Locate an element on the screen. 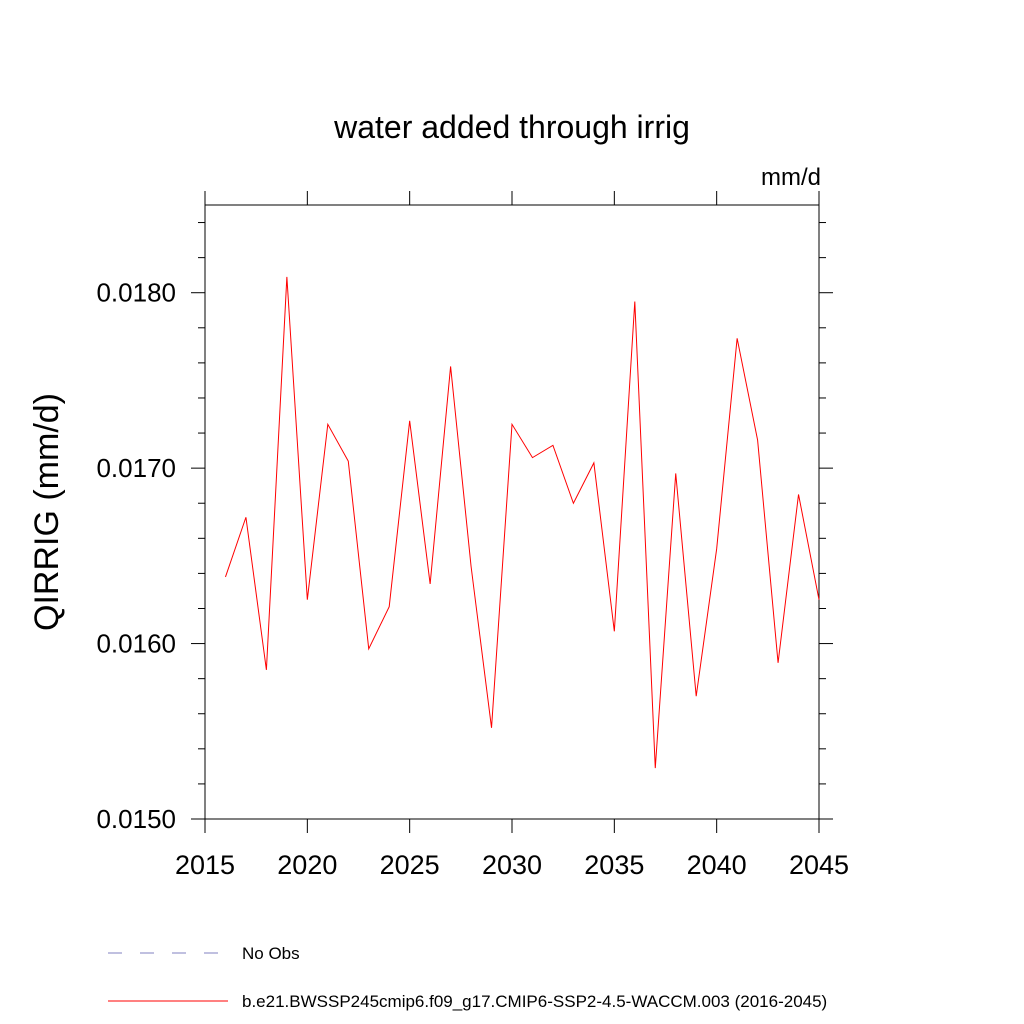 Image resolution: width=1024 pixels, height=1024 pixels. x-tick-label: 2020 is located at coordinates (307, 865).